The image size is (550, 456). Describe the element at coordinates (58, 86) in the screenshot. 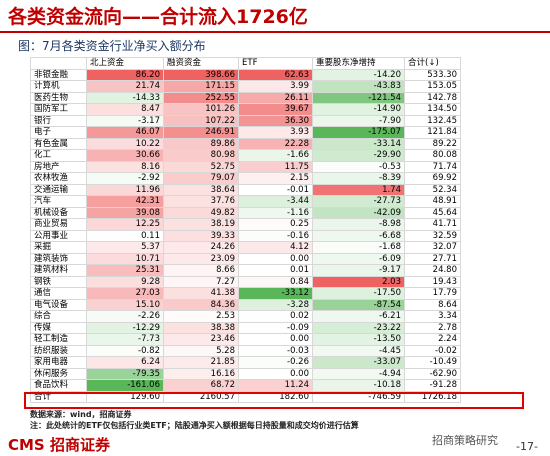

I see `row-label: 计算机` at that location.